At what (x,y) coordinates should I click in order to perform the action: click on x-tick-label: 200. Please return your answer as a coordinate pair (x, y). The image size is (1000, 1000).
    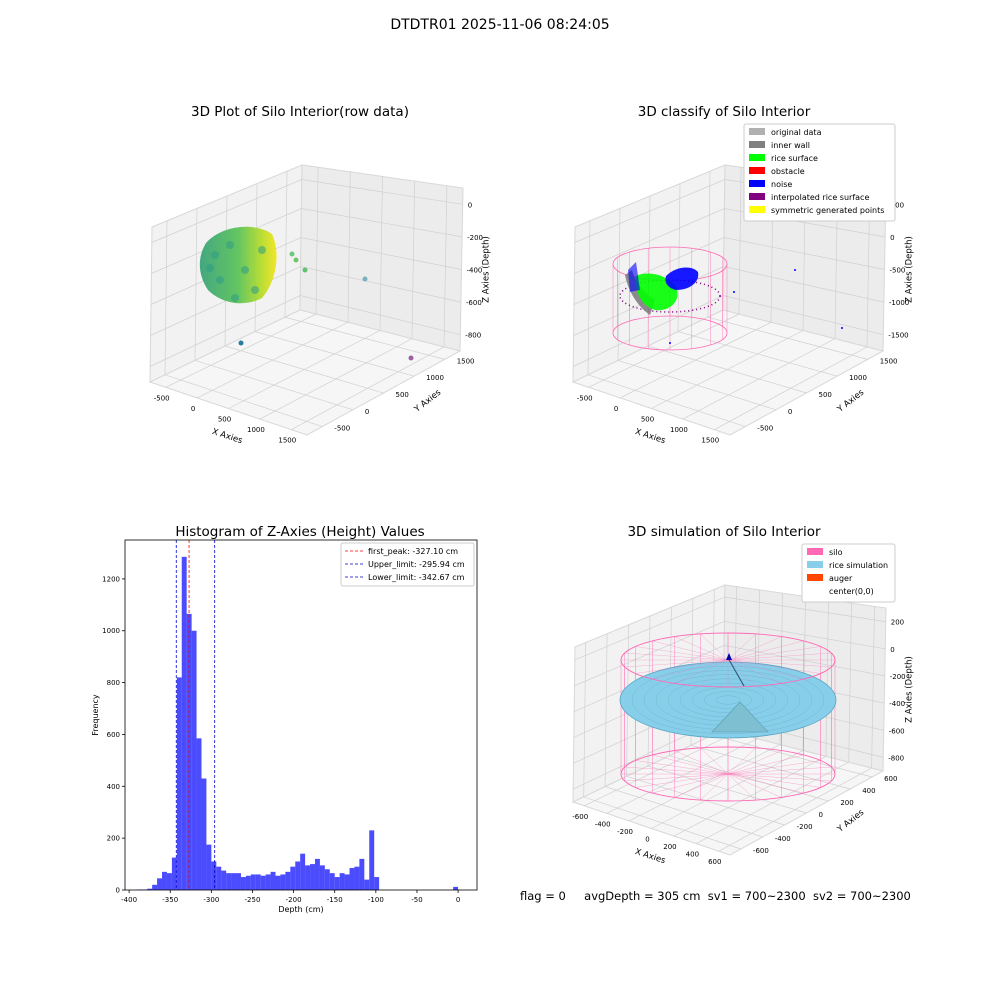
    Looking at the image, I should click on (669, 847).